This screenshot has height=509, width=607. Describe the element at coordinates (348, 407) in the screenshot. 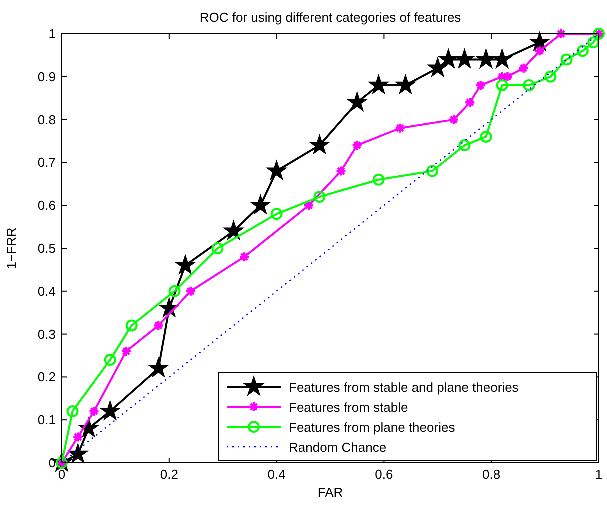

I see `legend-label: Features from stable` at that location.